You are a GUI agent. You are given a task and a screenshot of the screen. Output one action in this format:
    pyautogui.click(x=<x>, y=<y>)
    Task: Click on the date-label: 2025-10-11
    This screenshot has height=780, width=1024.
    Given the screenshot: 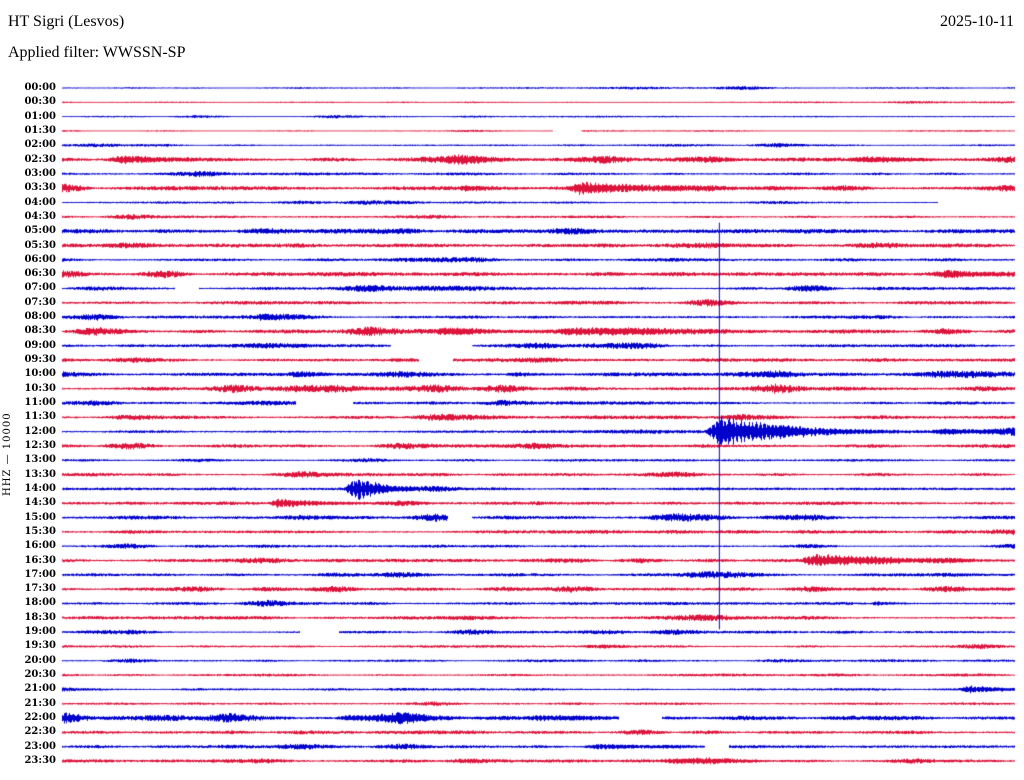 What is the action you would take?
    pyautogui.click(x=976, y=21)
    